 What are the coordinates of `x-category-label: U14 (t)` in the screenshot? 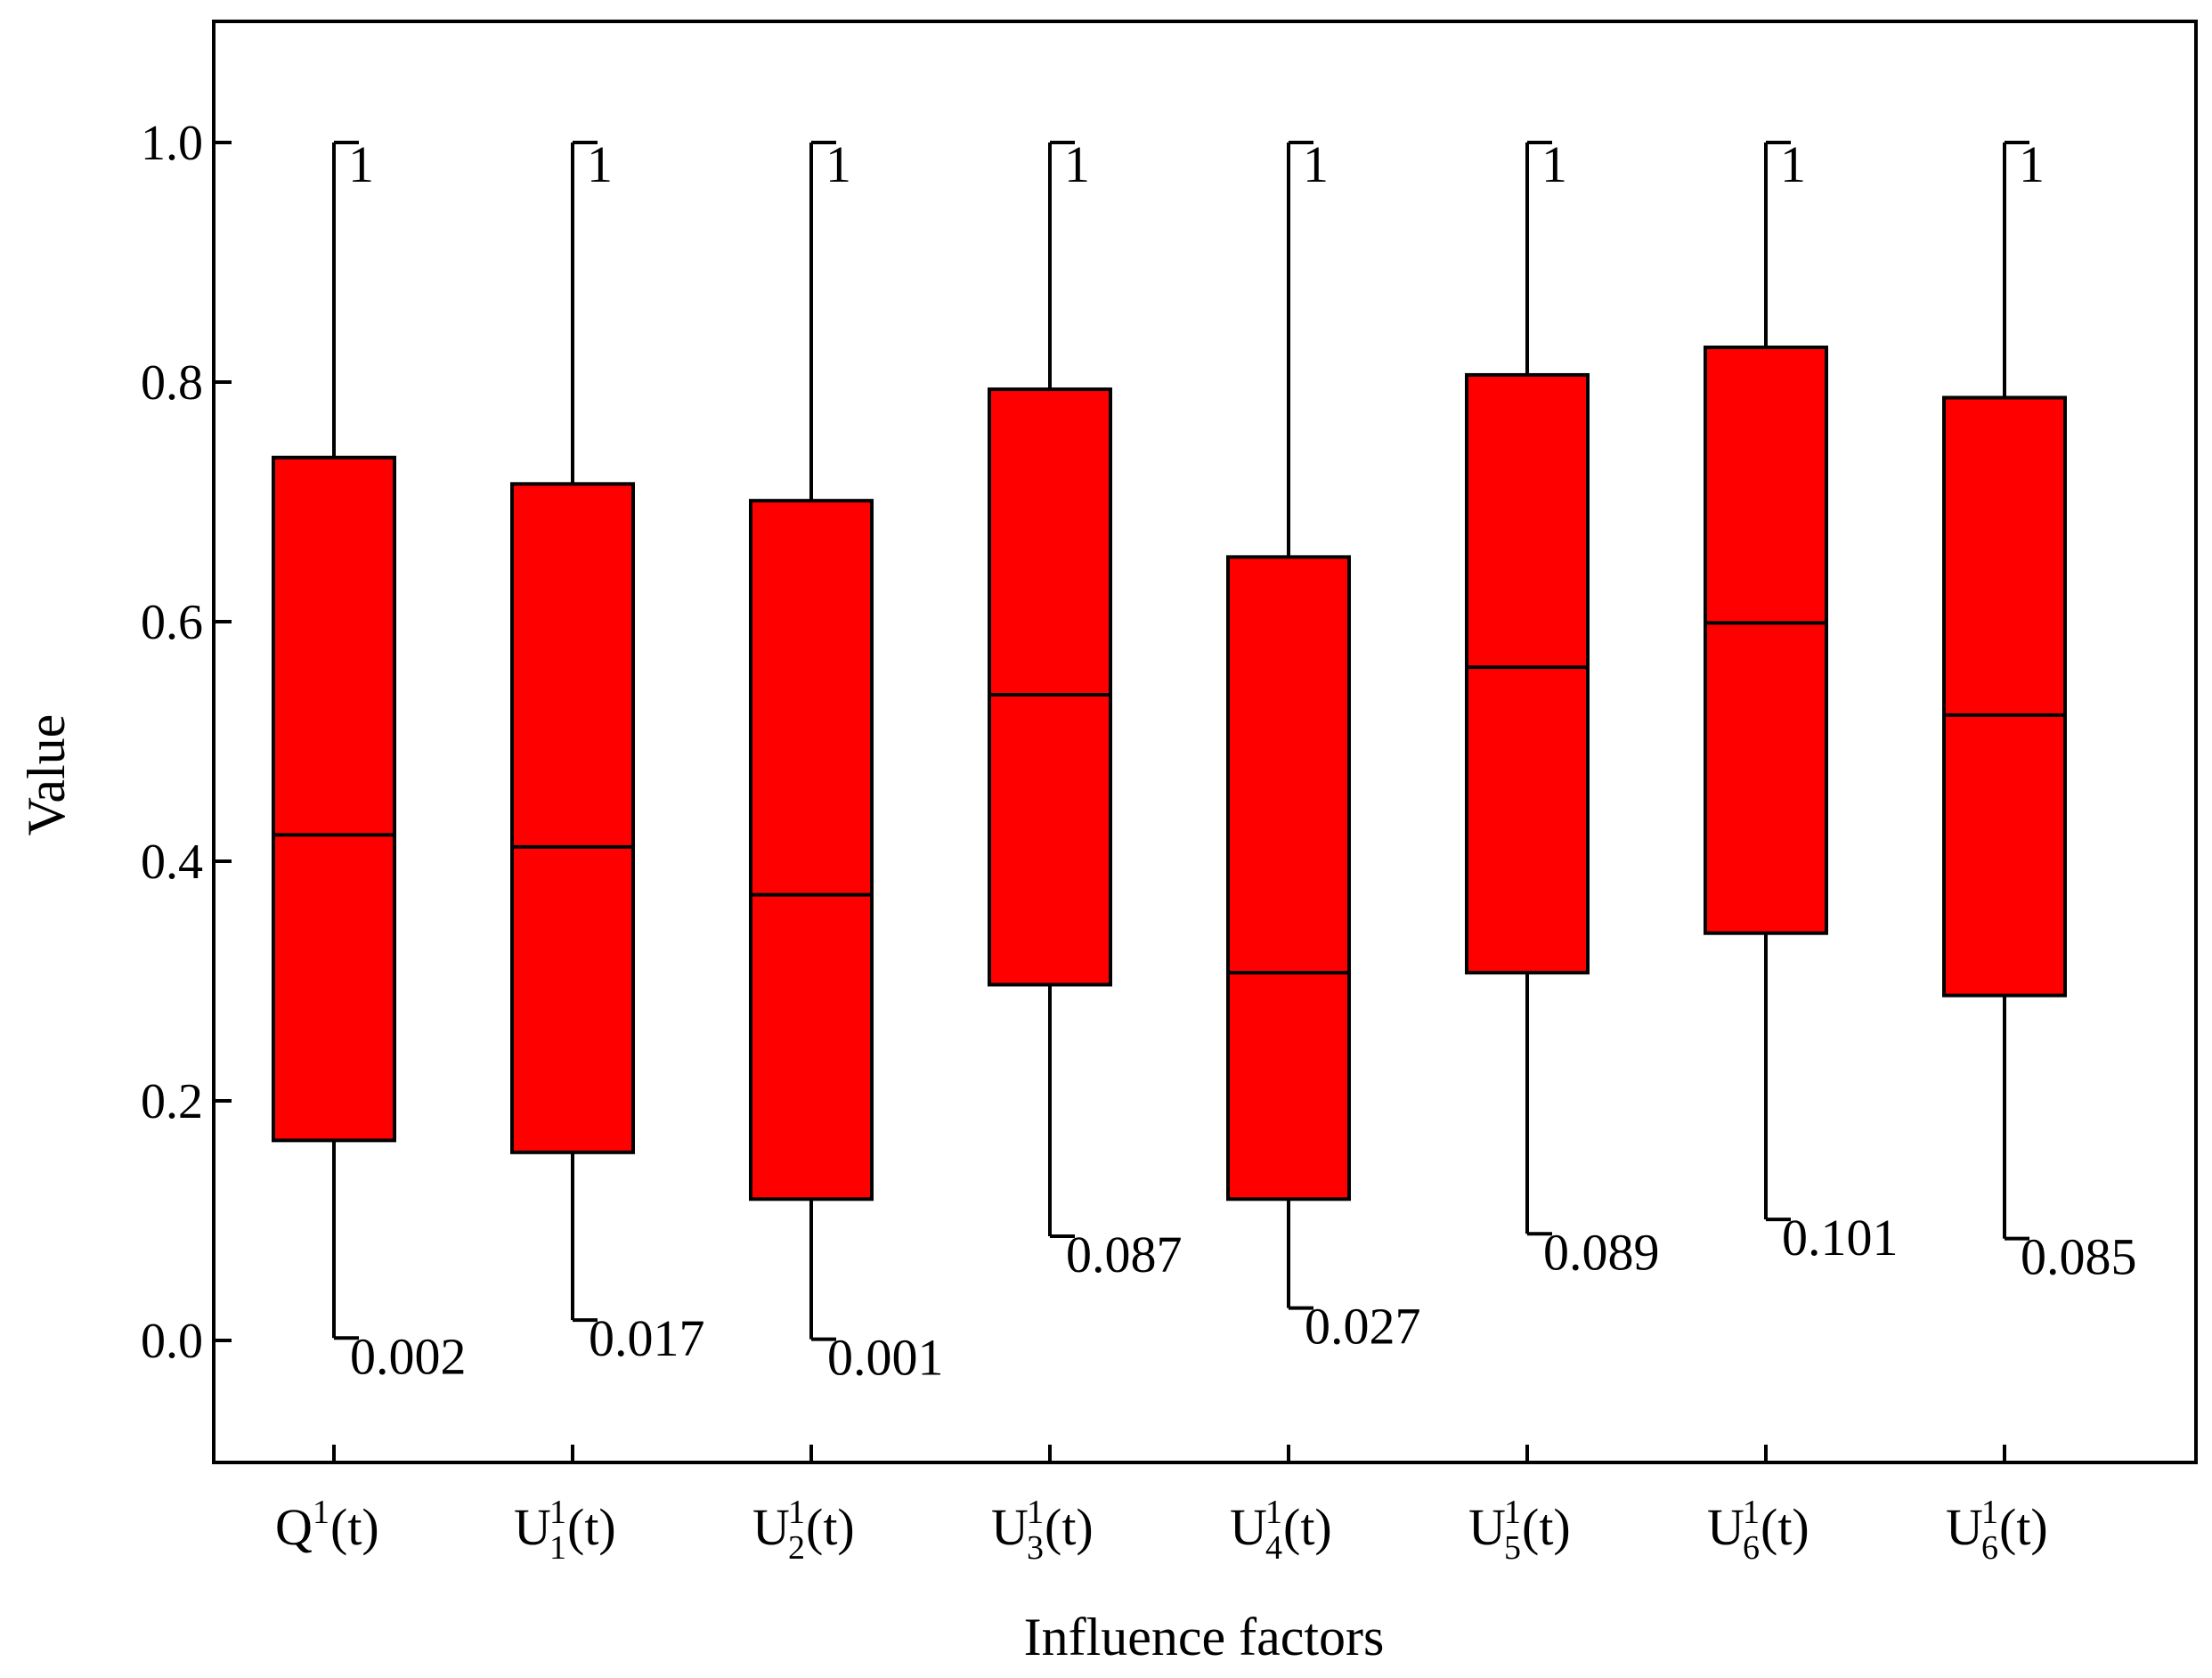 It's located at (1281, 1530).